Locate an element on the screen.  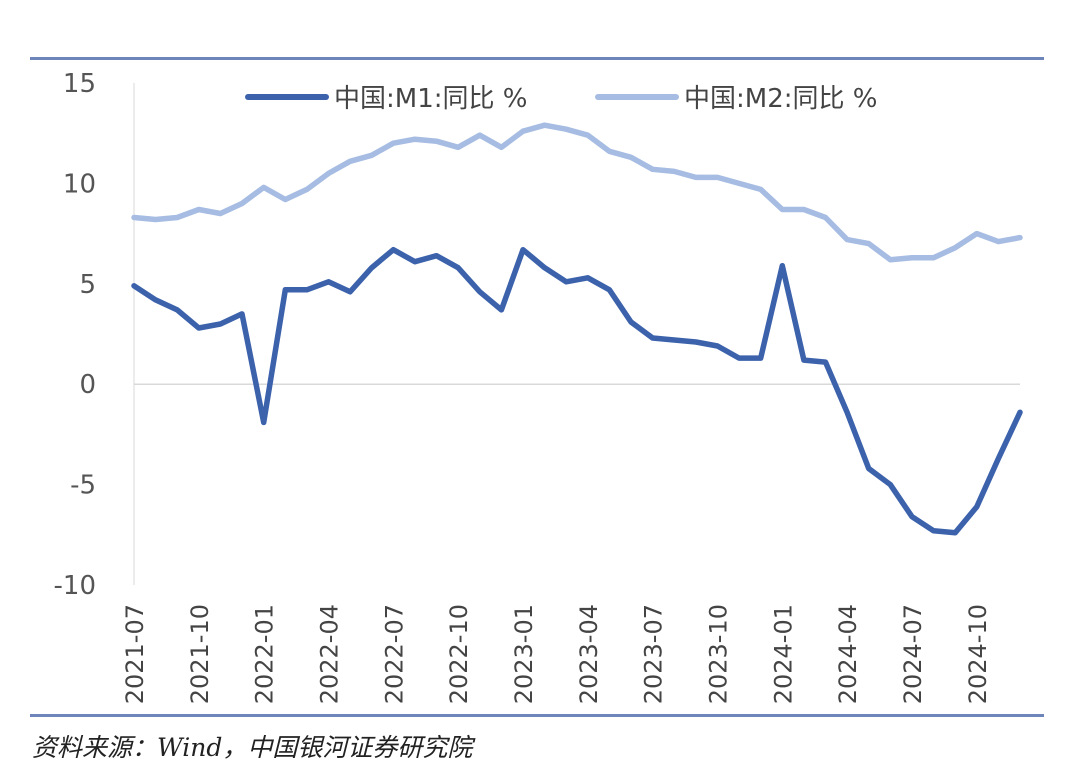
x-tick-label: 2021-07 is located at coordinates (135, 654).